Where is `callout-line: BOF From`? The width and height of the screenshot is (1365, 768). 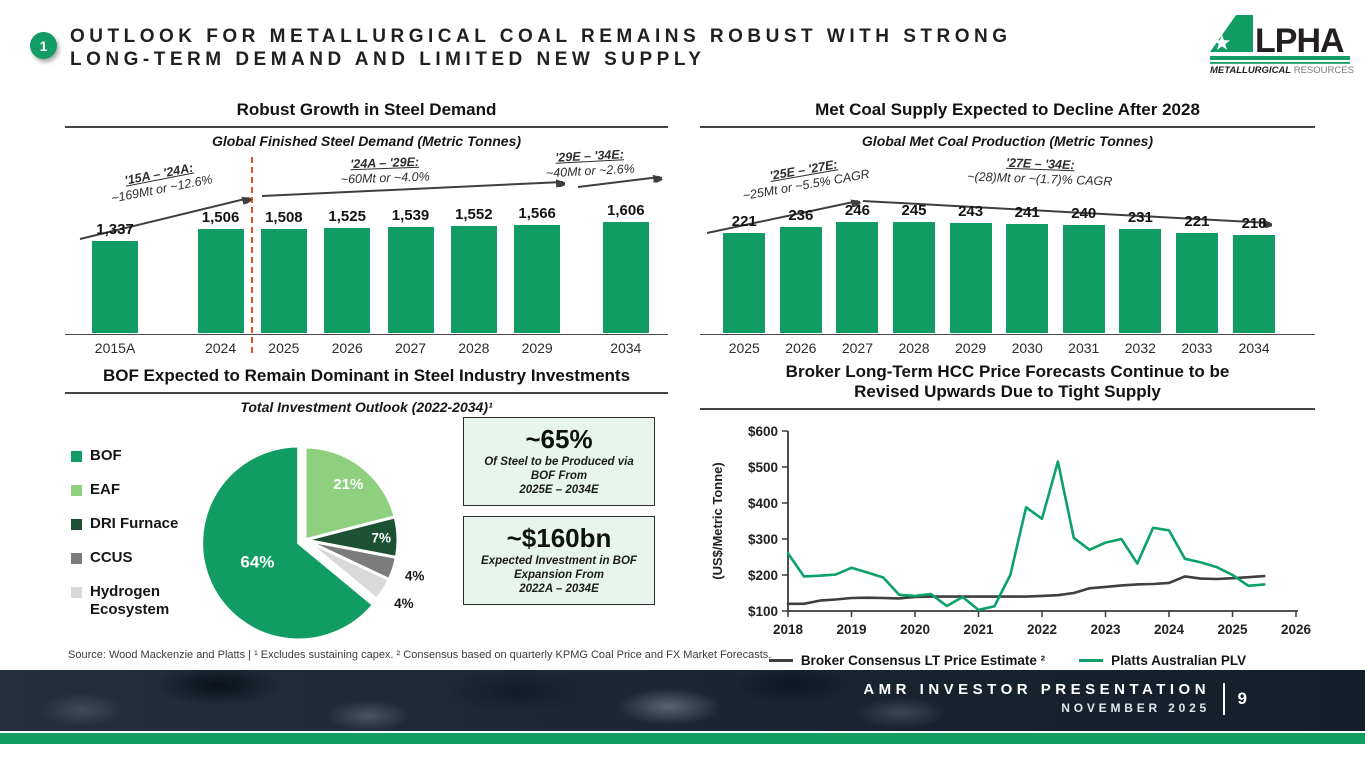
callout-line: BOF From is located at coordinates (559, 476).